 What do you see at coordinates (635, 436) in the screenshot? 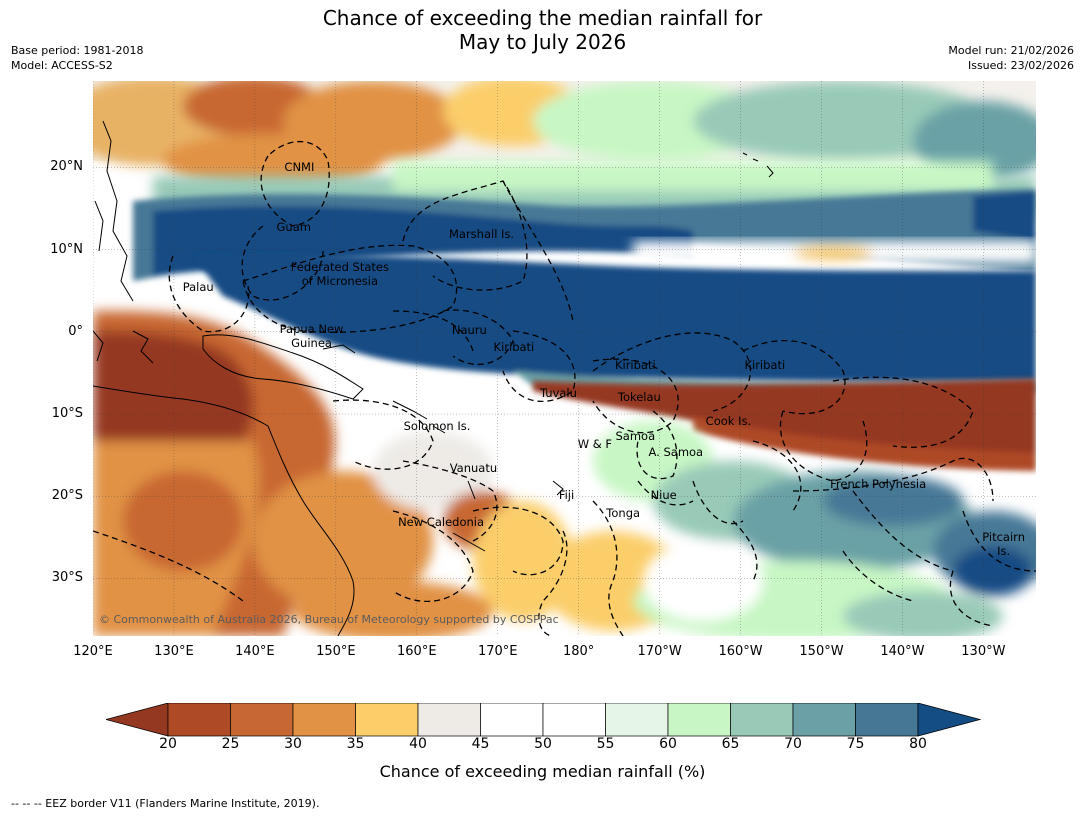
I see `place-label: Samoa` at bounding box center [635, 436].